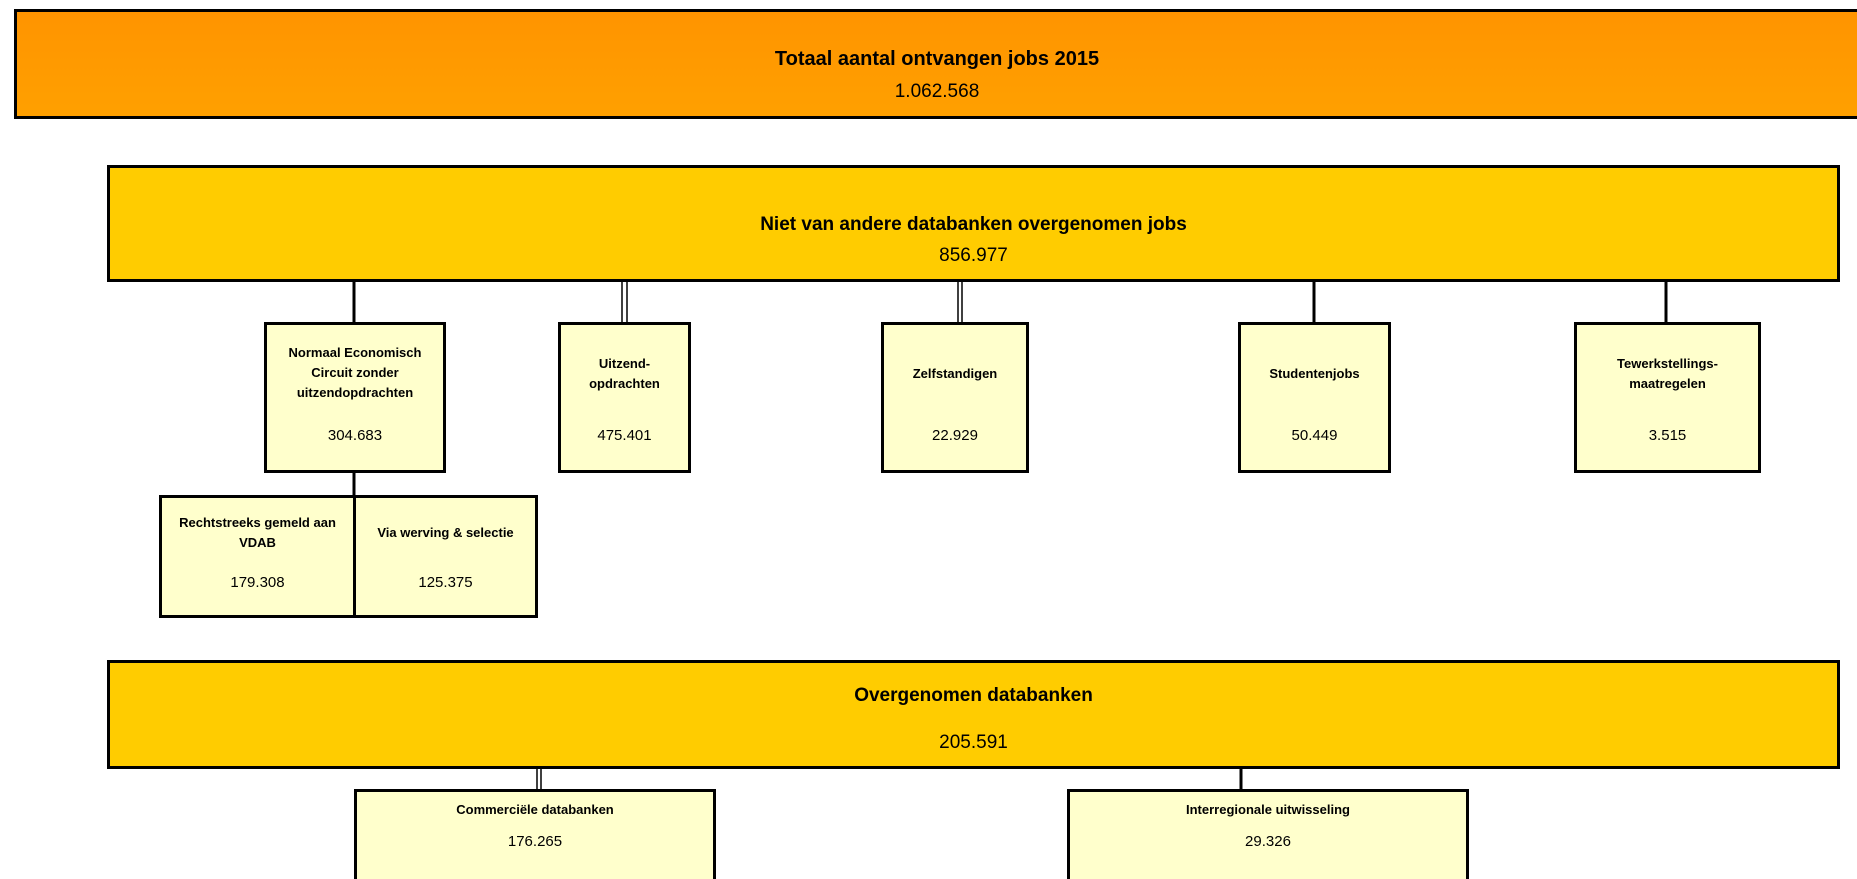 The width and height of the screenshot is (1857, 879). I want to click on group-box: Overgenomen databanken 205.591, so click(973, 714).